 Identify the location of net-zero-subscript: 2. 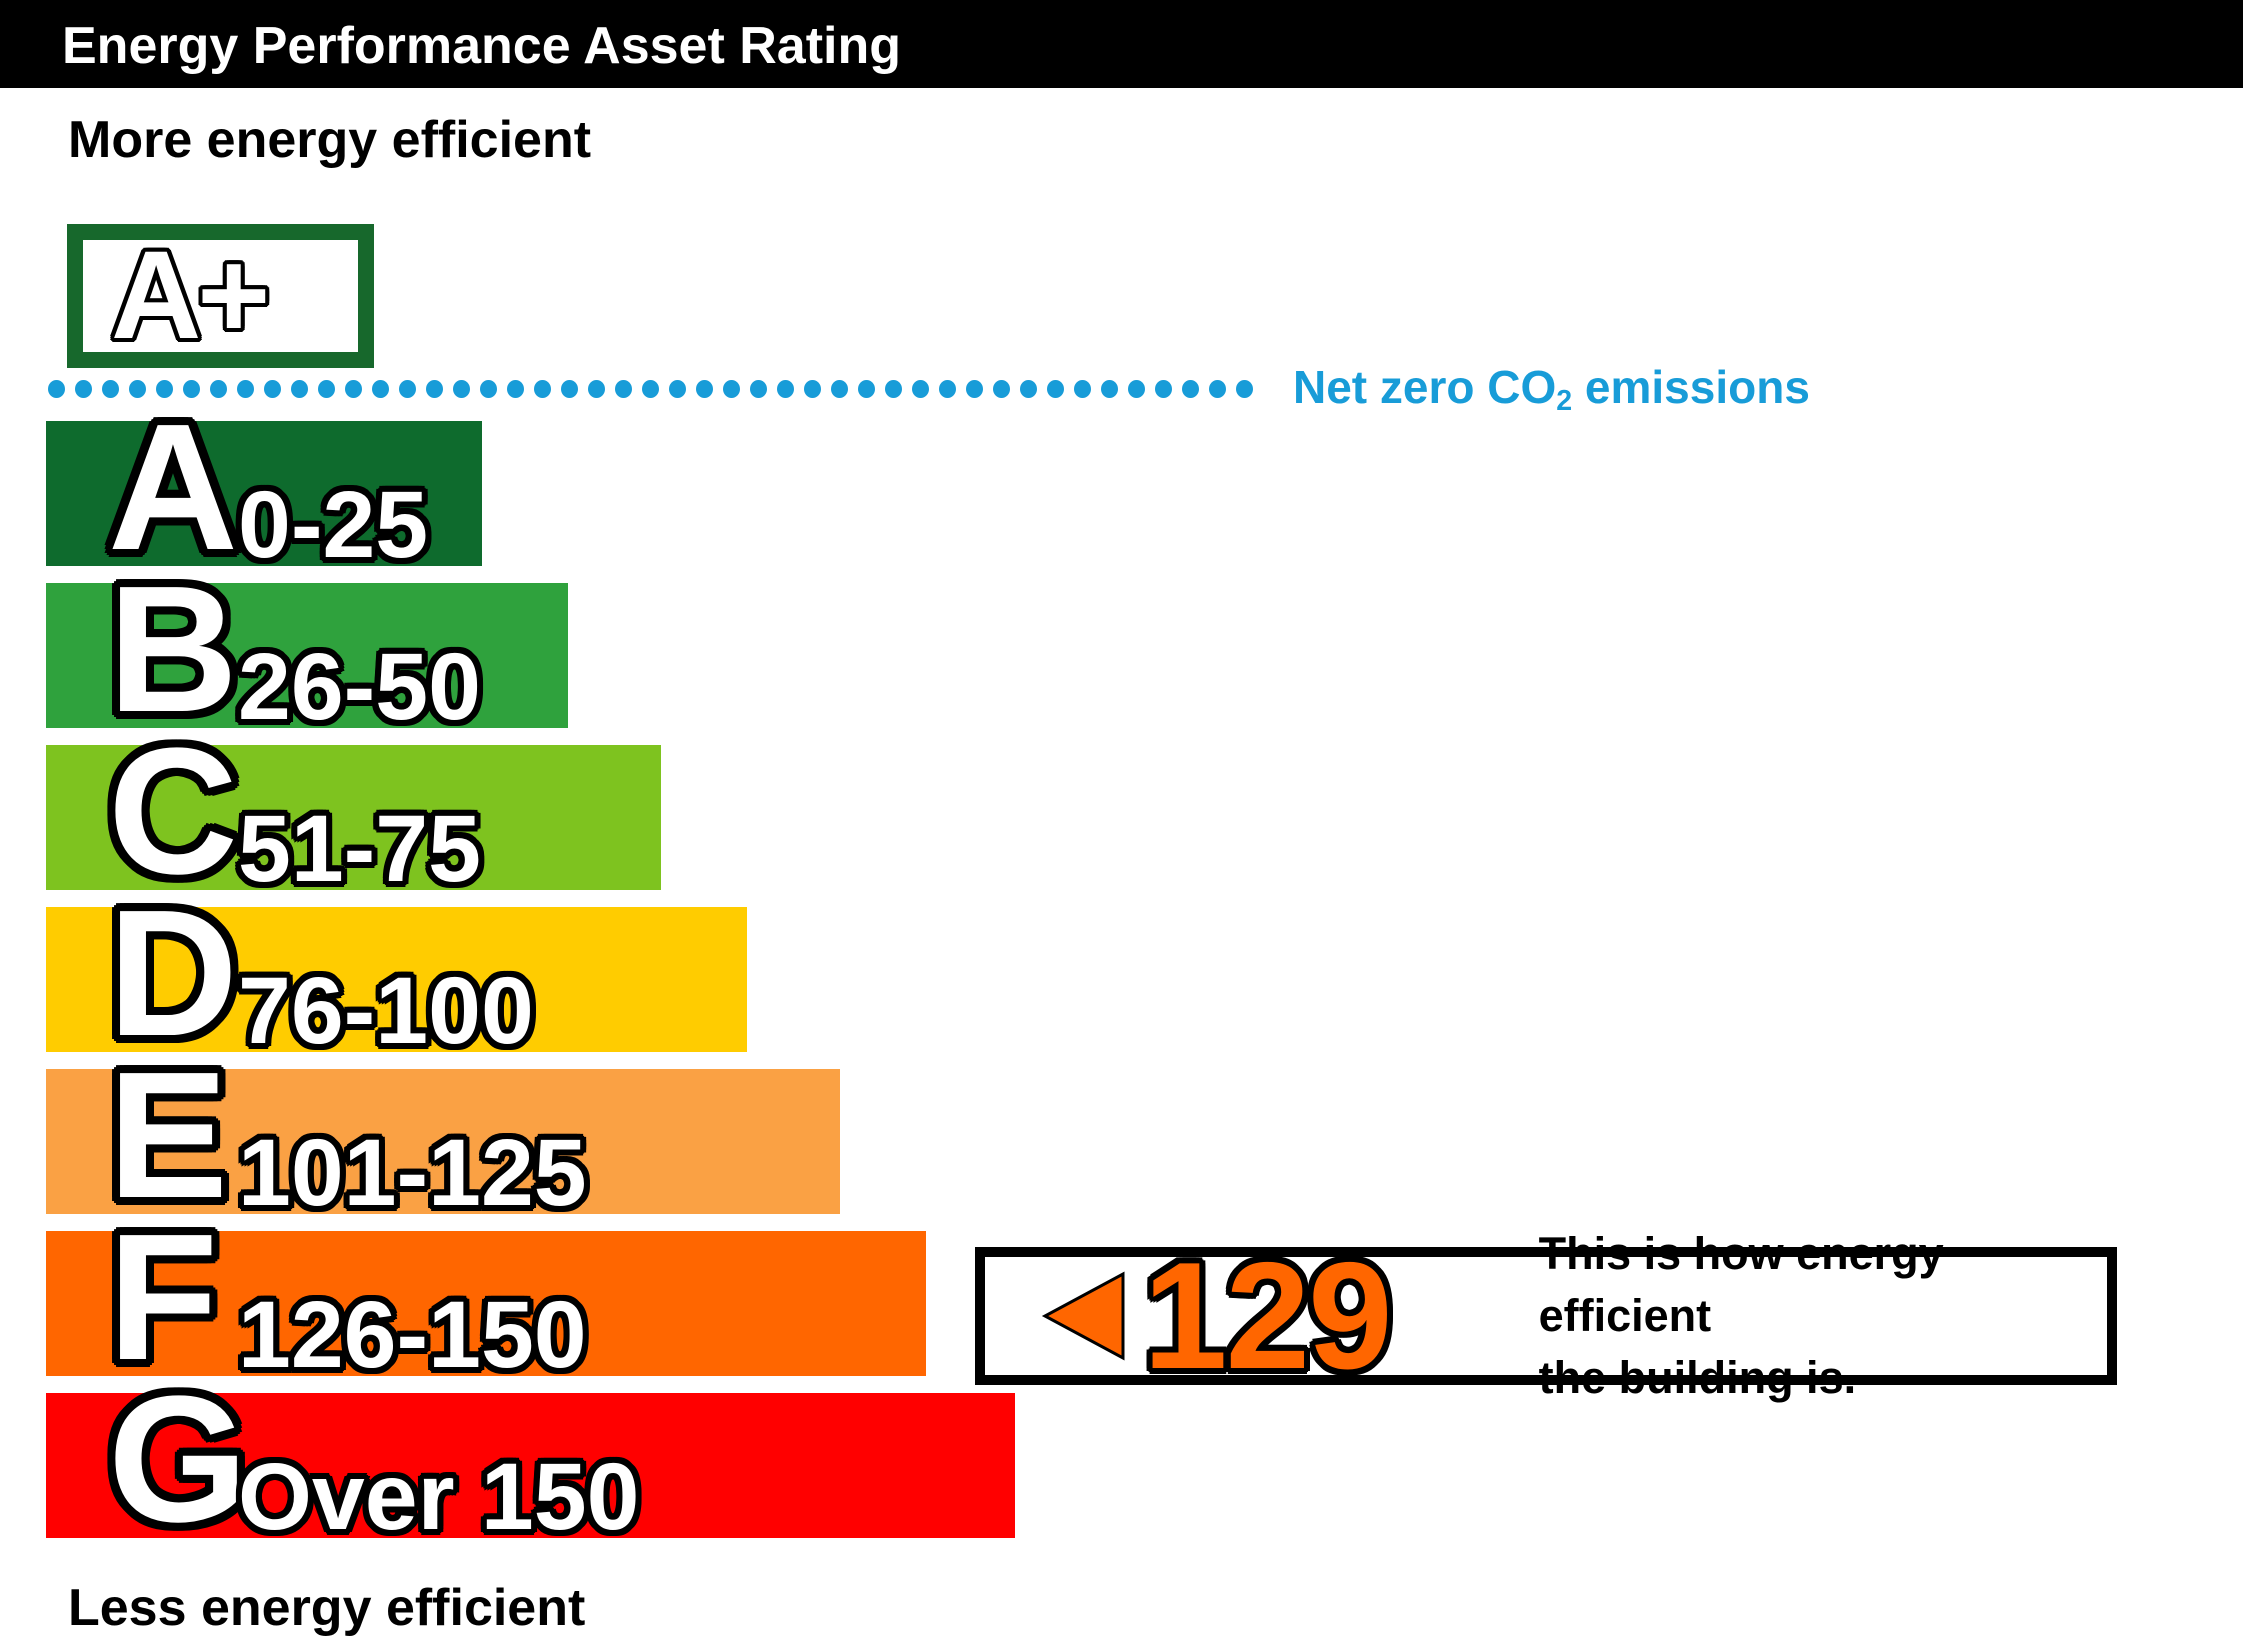
(1564, 401).